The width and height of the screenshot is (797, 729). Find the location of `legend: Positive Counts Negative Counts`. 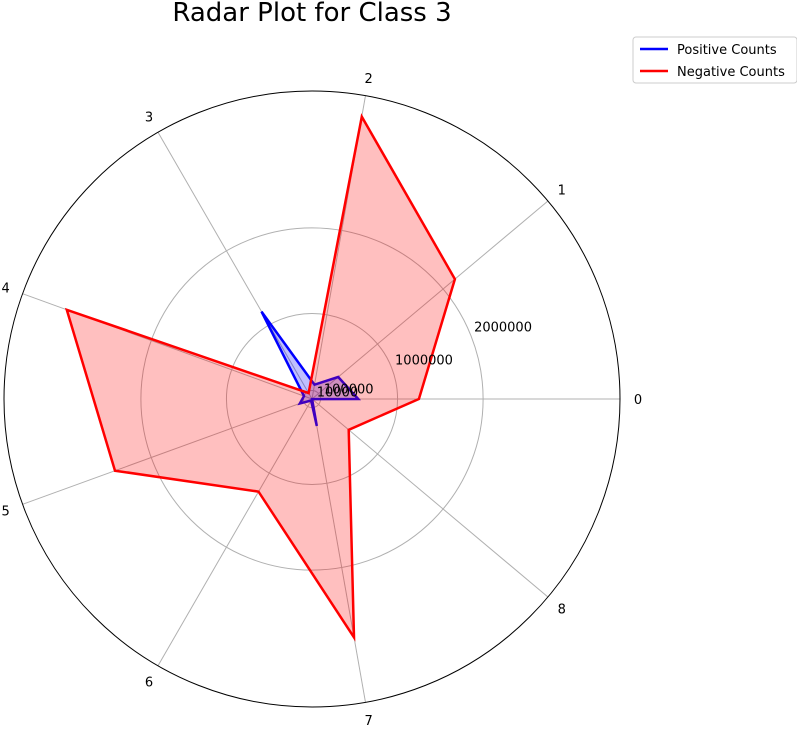

legend: Positive Counts Negative Counts is located at coordinates (714, 60).